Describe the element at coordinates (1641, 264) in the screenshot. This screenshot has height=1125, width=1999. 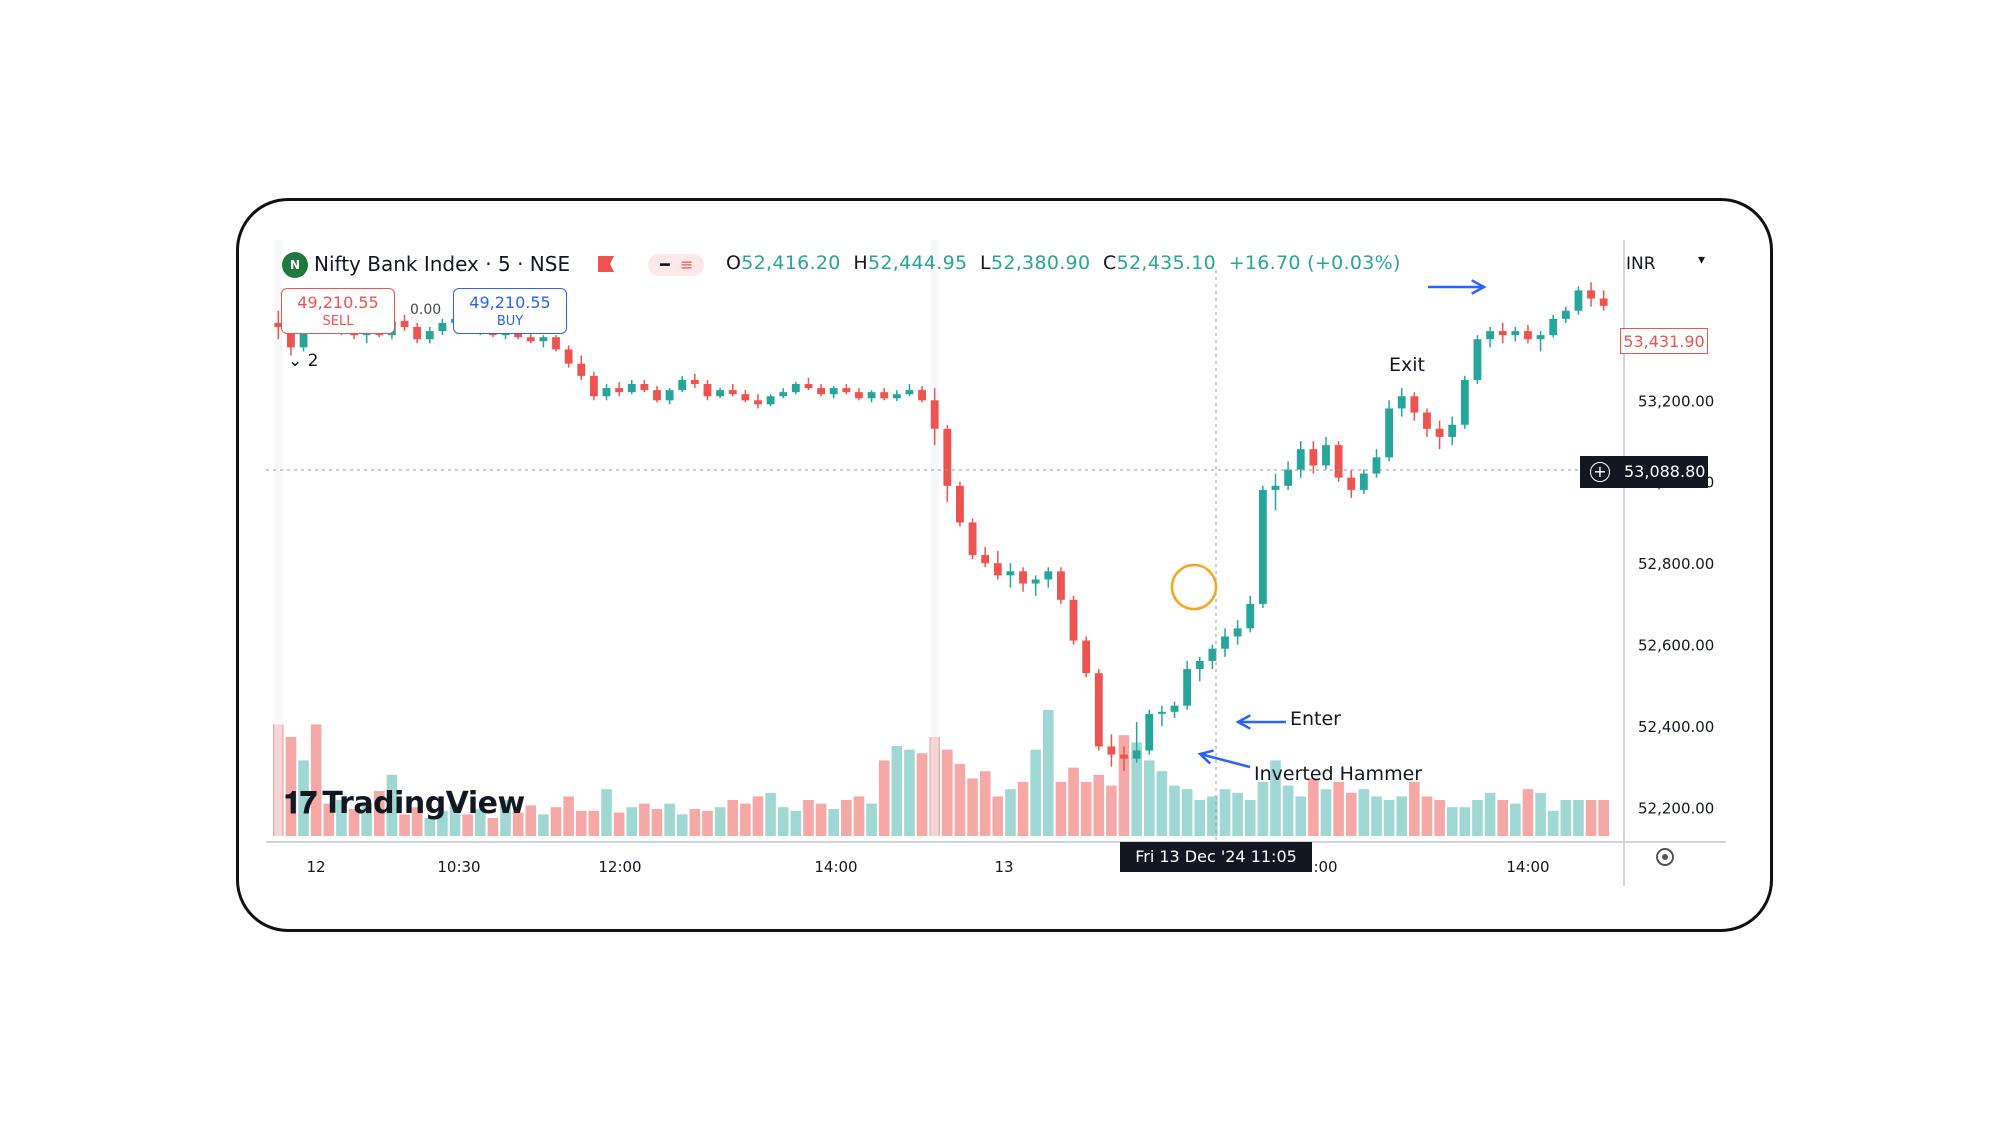
I see `currency-label: INR` at that location.